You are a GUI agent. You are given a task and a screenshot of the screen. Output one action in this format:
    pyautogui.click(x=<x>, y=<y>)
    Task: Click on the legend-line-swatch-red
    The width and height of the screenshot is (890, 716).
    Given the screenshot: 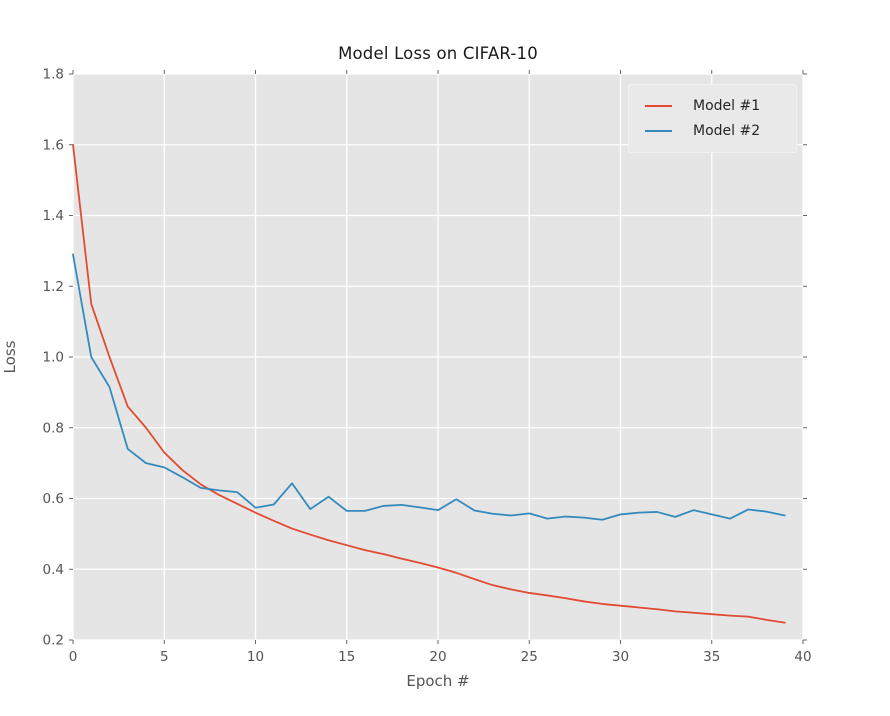 What is the action you would take?
    pyautogui.click(x=658, y=106)
    